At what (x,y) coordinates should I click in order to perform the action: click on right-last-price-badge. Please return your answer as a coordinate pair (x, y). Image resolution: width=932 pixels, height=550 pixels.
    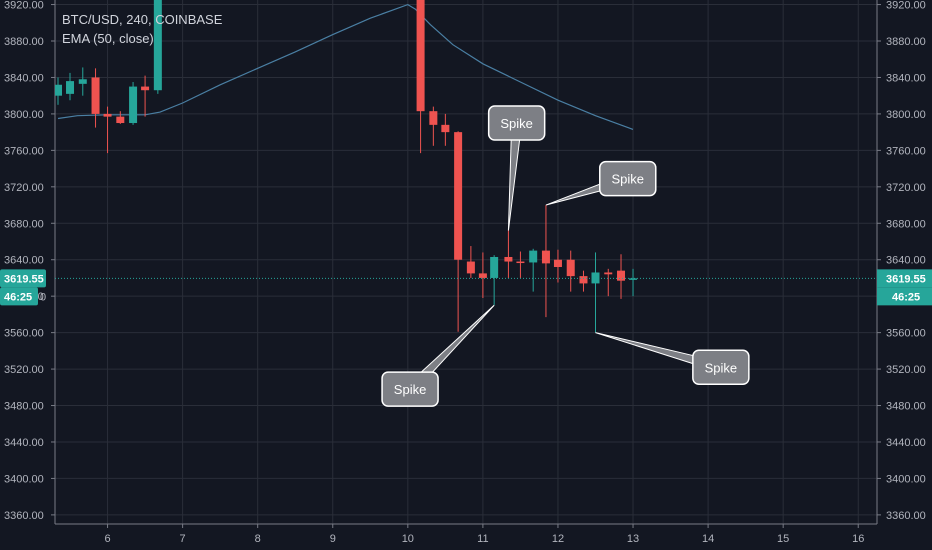
    Looking at the image, I should click on (904, 278).